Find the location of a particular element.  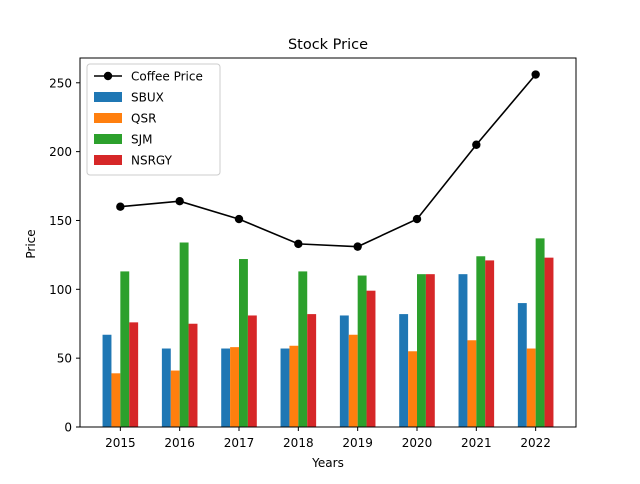

y-axis-label: Price is located at coordinates (31, 243).